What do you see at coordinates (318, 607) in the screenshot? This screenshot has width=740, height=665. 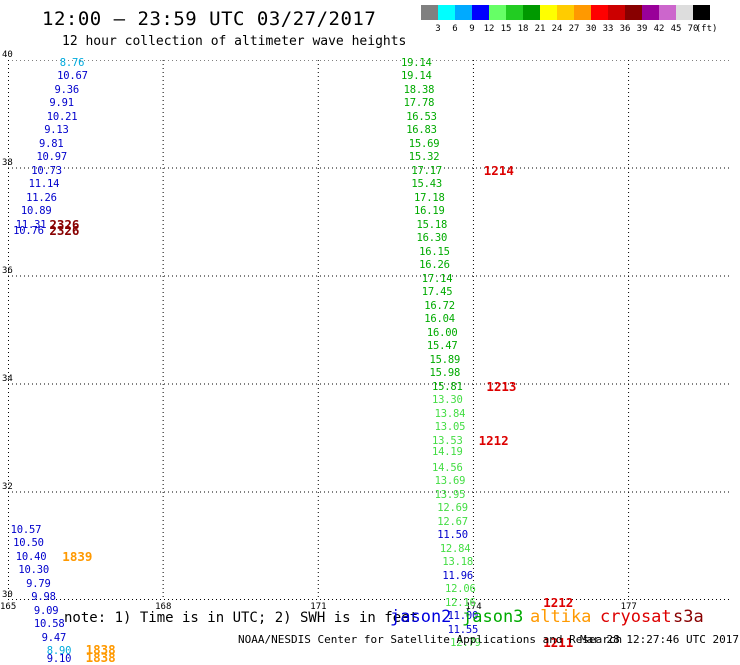 I see `lon-tick-label: 171` at bounding box center [318, 607].